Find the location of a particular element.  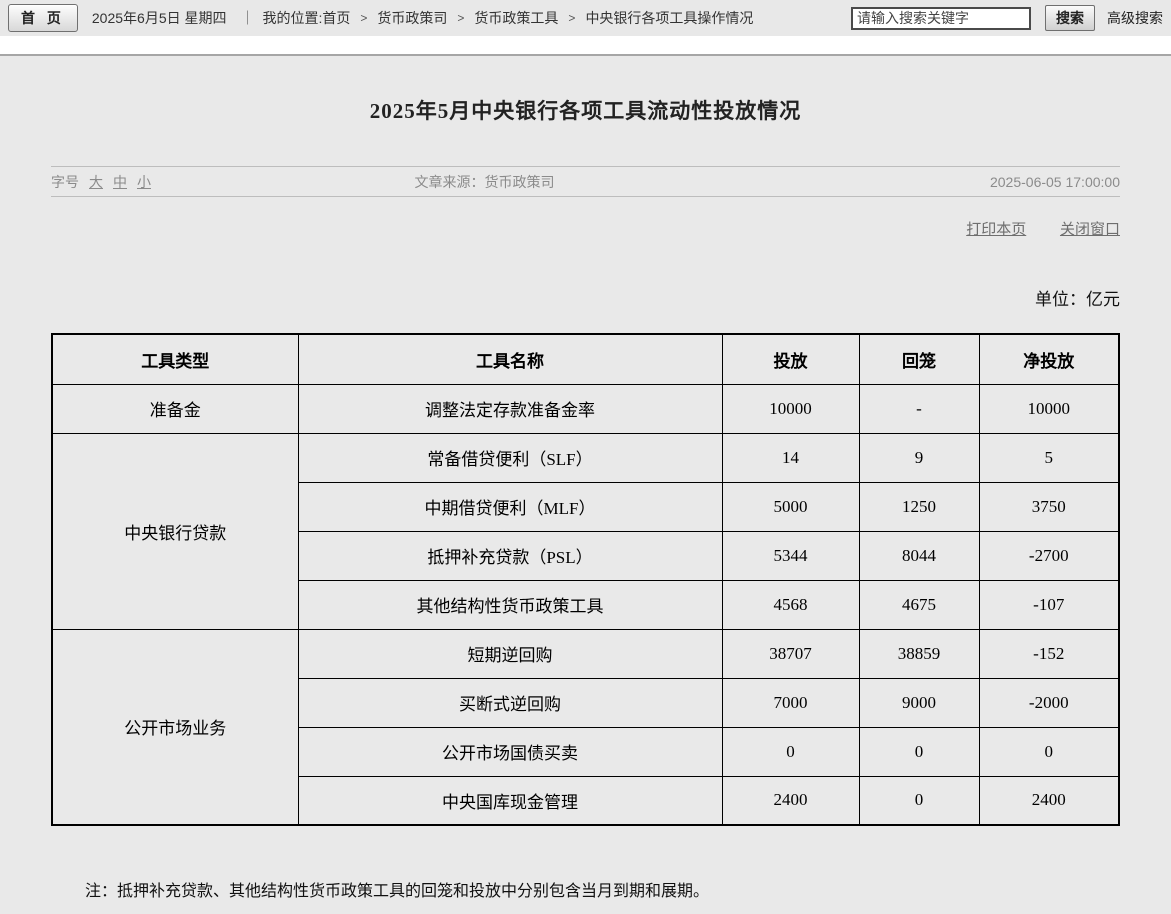

table-row: 中央国库现金管理 2400 0 2400 is located at coordinates (586, 800).